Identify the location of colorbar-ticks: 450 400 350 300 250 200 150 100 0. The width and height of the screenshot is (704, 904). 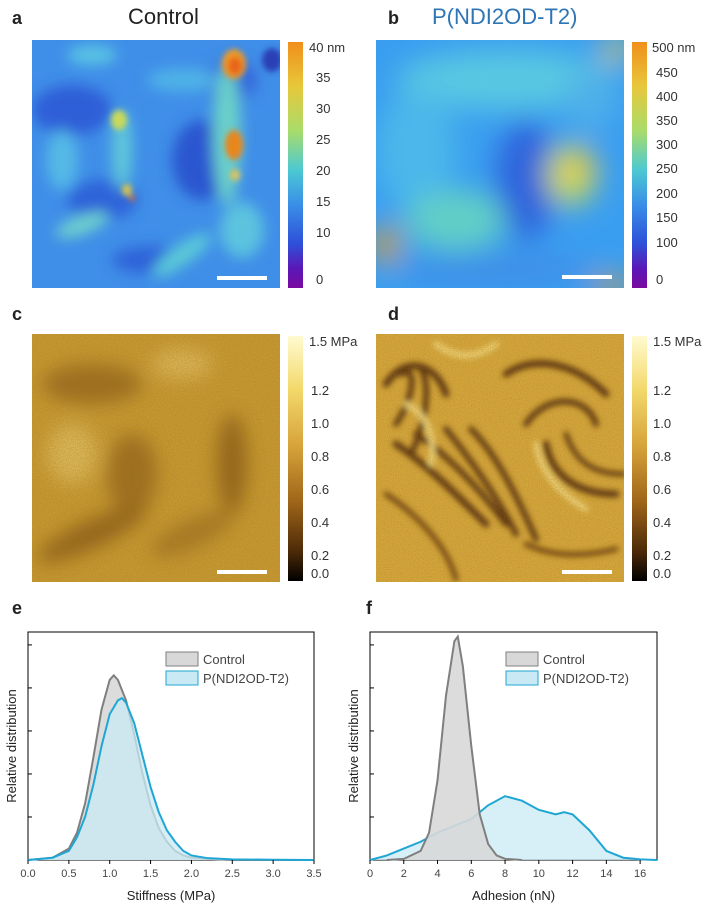
(676, 176).